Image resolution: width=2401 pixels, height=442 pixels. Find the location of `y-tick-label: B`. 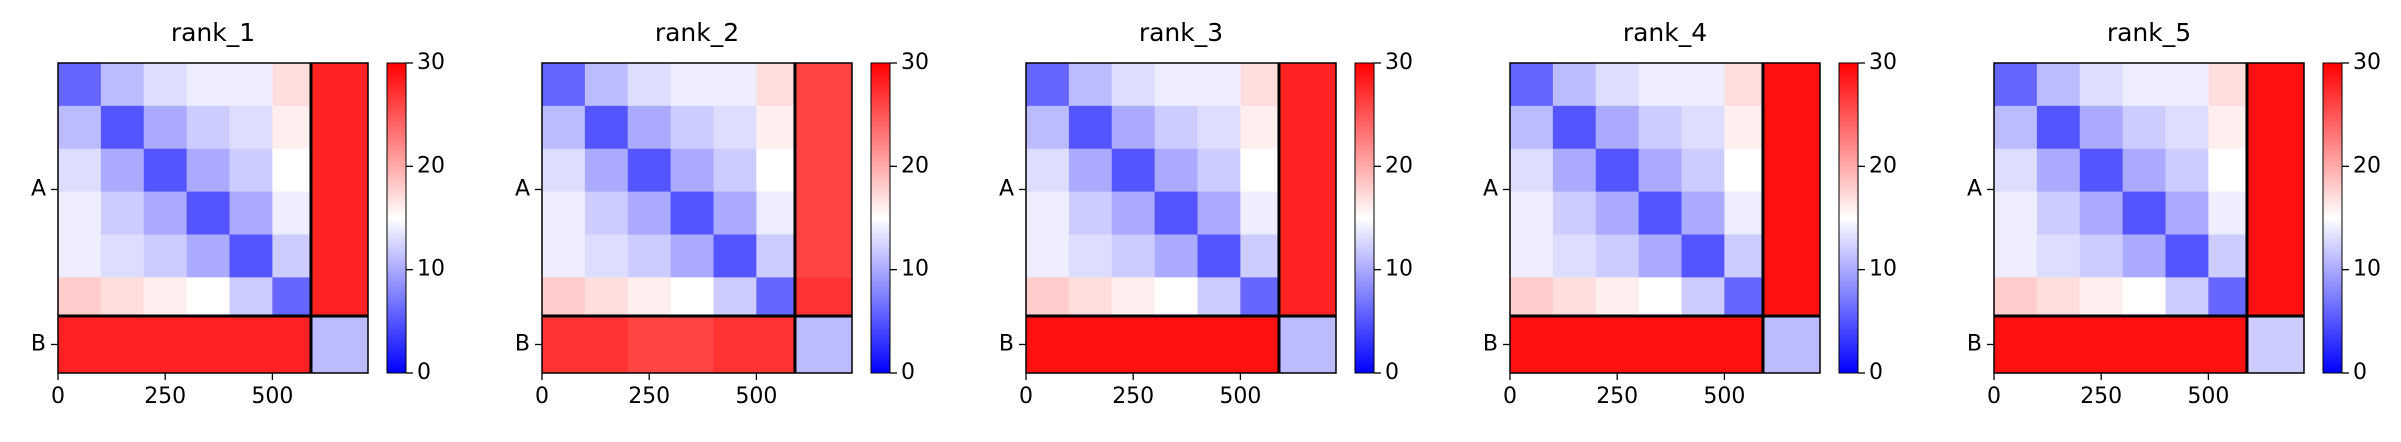

y-tick-label: B is located at coordinates (1490, 343).